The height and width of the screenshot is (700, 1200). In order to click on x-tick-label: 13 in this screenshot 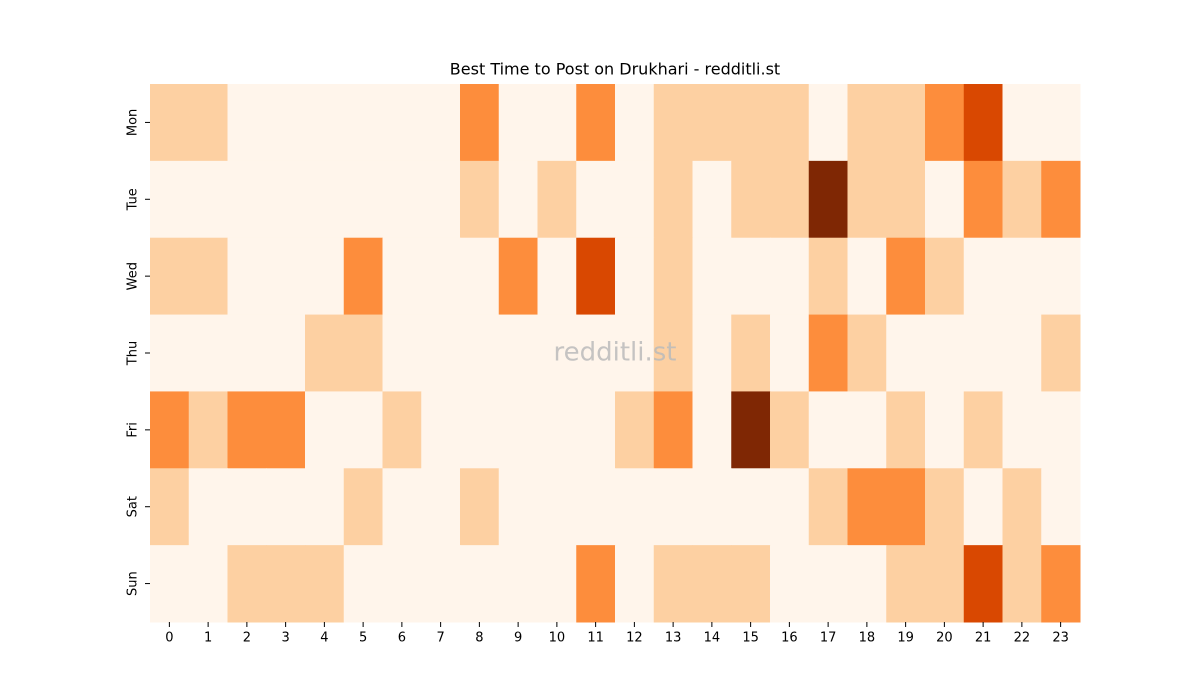, I will do `click(673, 638)`.